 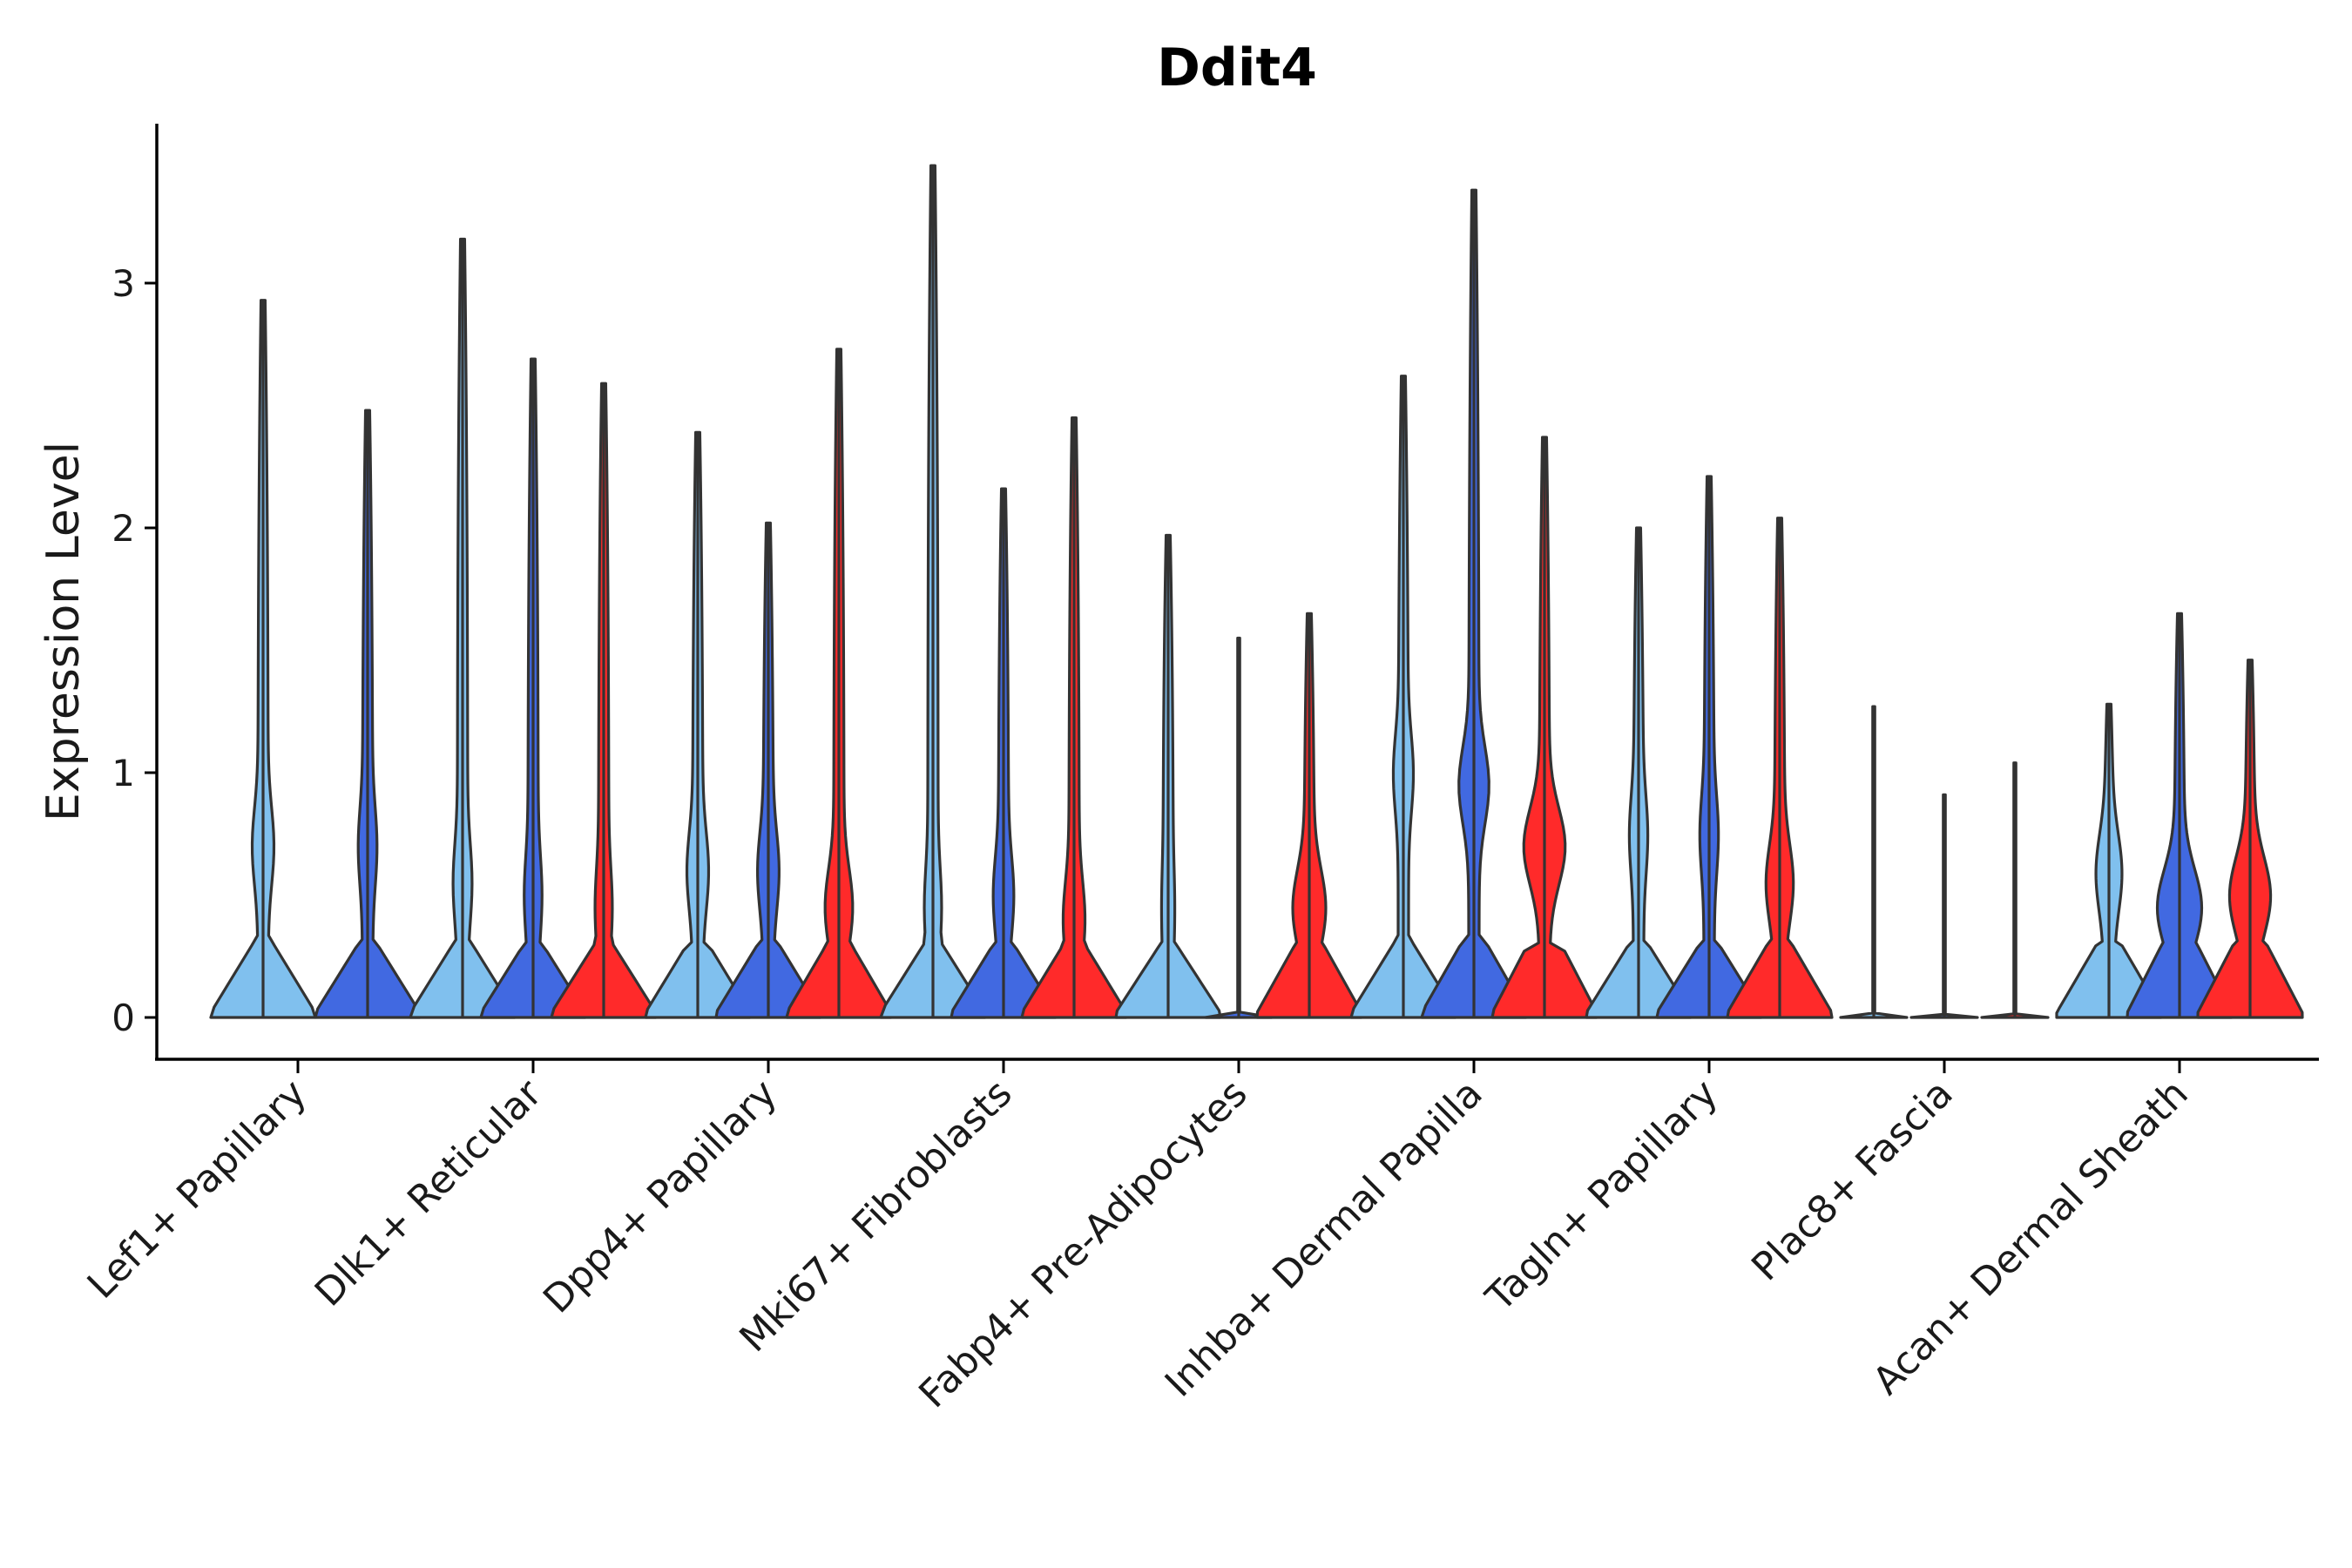 I want to click on chart-title: Ddit4, so click(x=1237, y=67).